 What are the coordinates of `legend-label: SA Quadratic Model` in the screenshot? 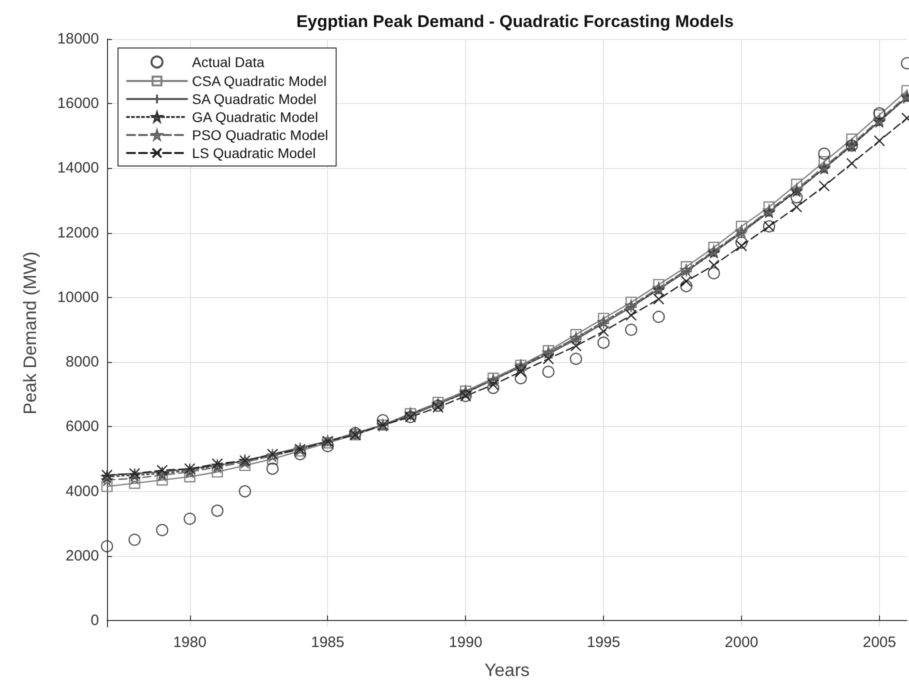 It's located at (254, 99).